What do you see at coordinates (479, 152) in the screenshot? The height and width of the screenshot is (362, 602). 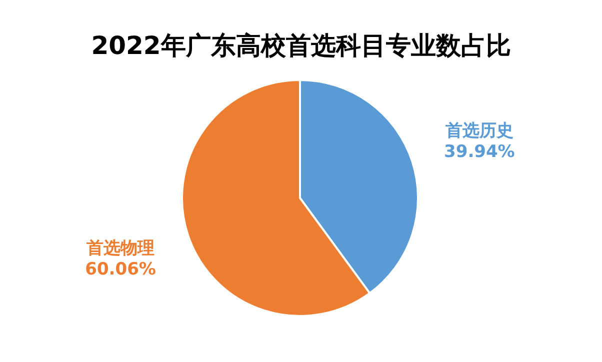 I see `data-label: 39.94%` at bounding box center [479, 152].